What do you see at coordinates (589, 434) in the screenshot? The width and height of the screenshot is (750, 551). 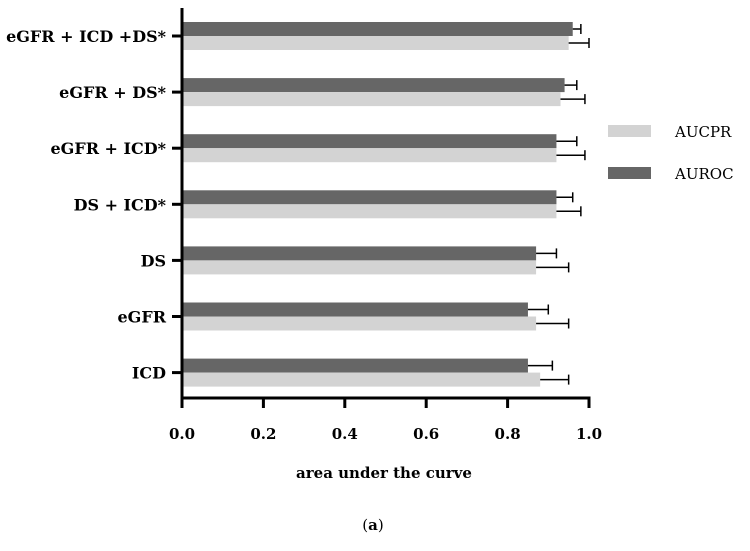 I see `x-tick-label-5: 1.0` at bounding box center [589, 434].